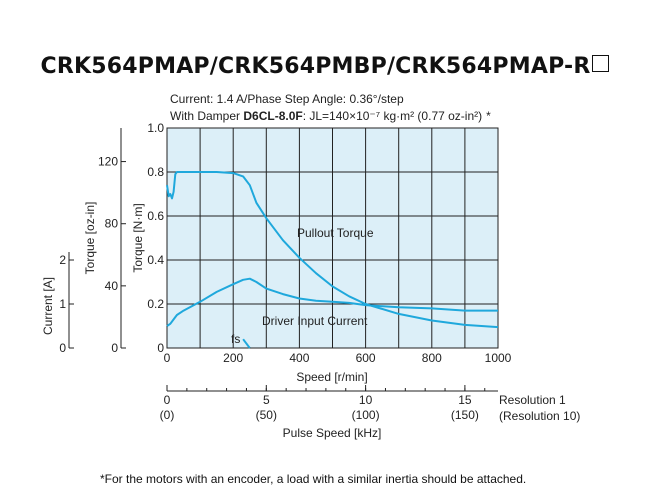 Image resolution: width=650 pixels, height=500 pixels. Describe the element at coordinates (114, 348) in the screenshot. I see `y-tick-label-ozin: 0` at that location.